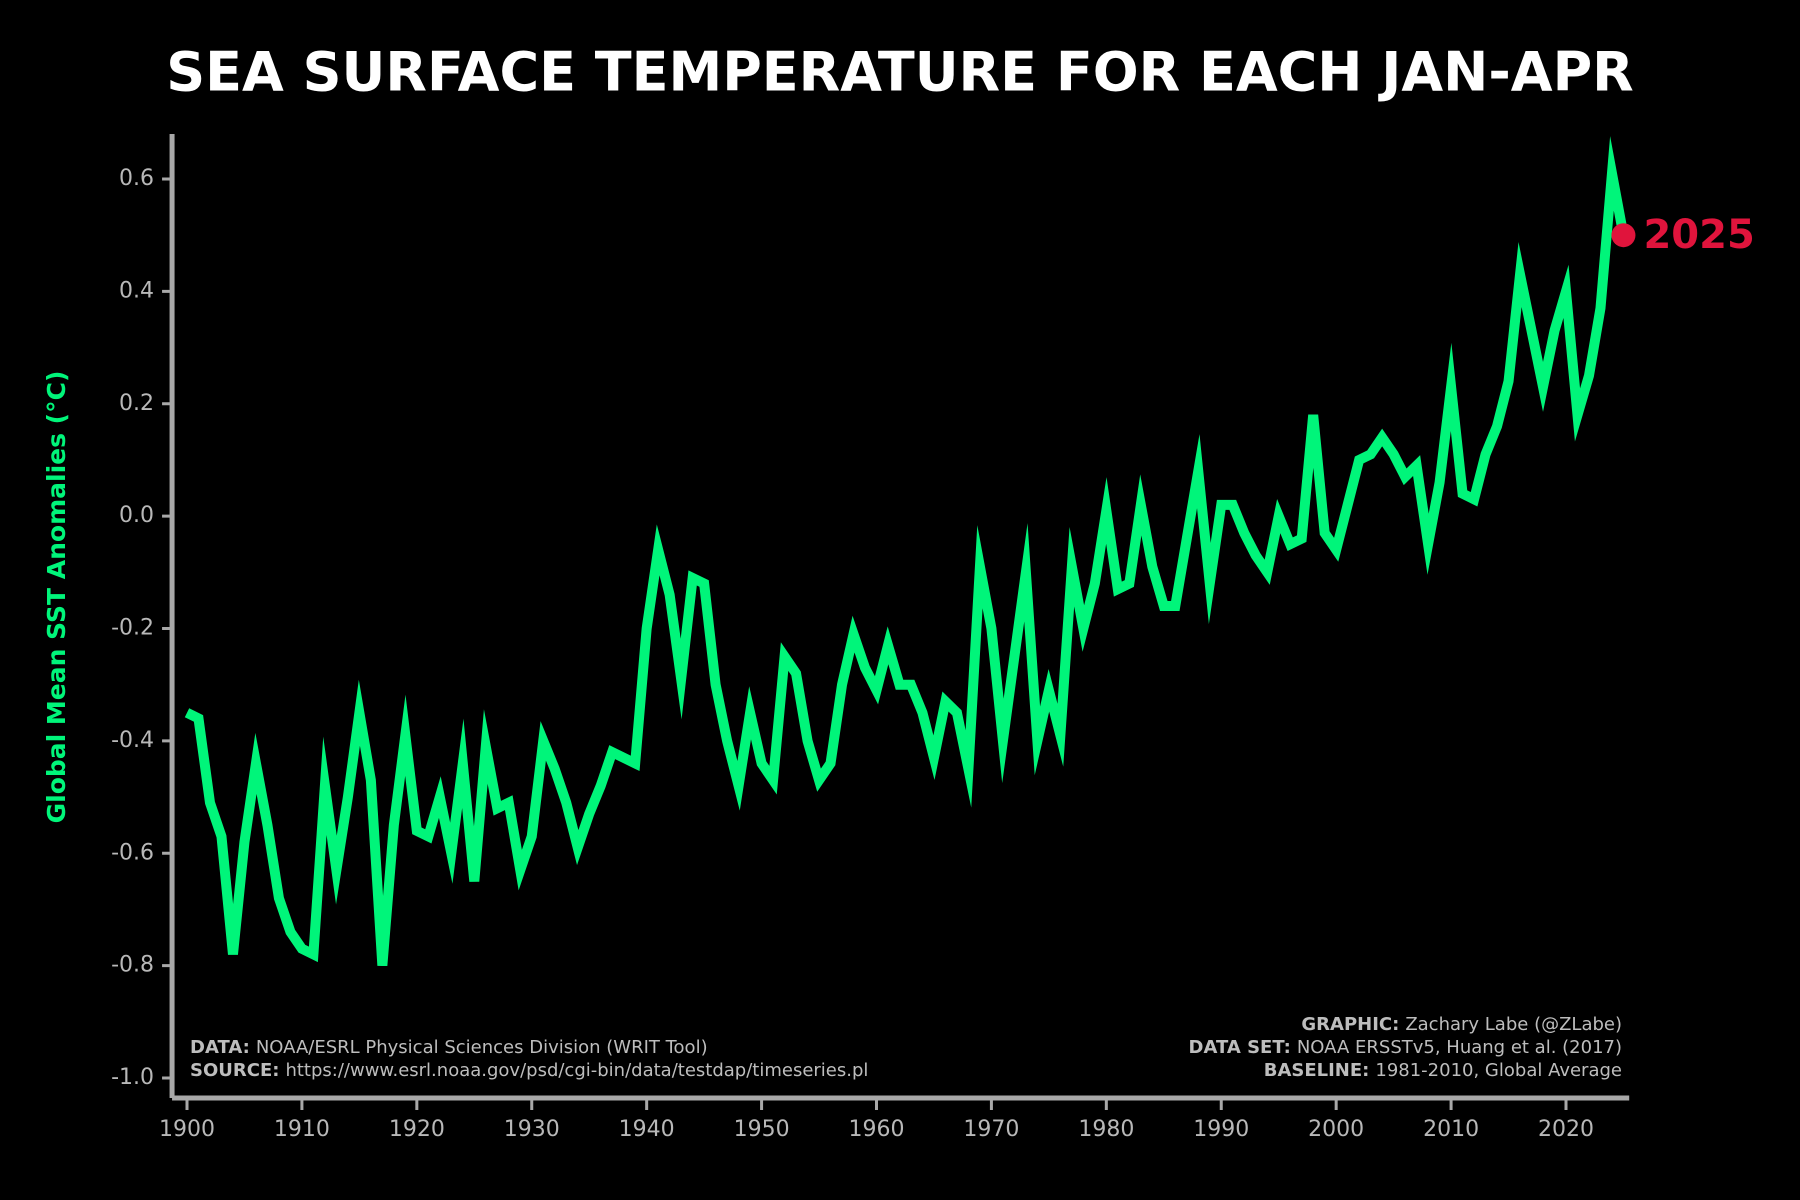 This screenshot has width=1800, height=1200. What do you see at coordinates (532, 1129) in the screenshot?
I see `x-tick-label: 1930` at bounding box center [532, 1129].